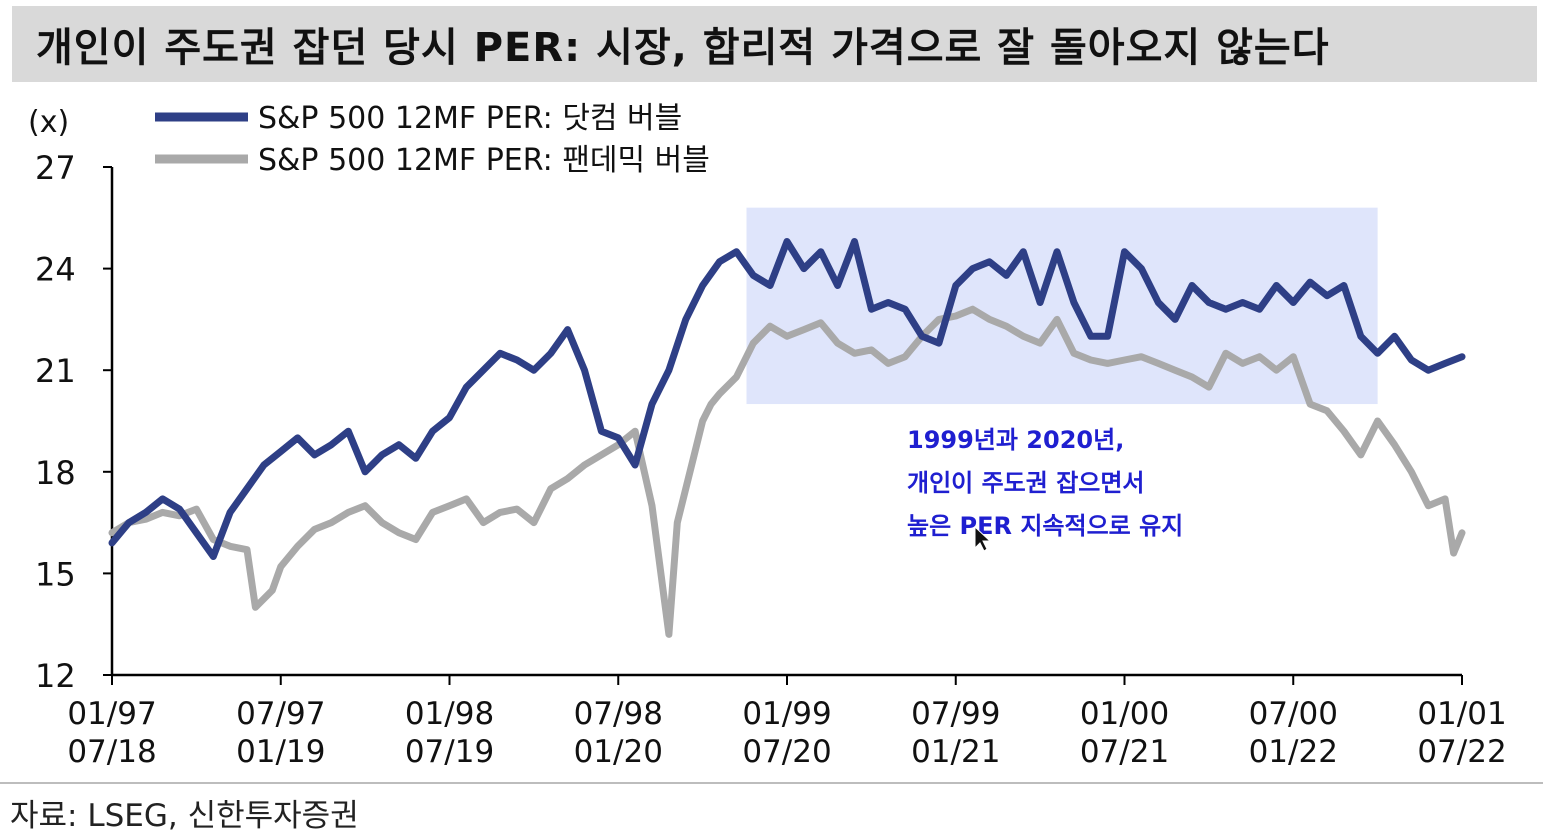 The width and height of the screenshot is (1543, 835). What do you see at coordinates (1461, 714) in the screenshot?
I see `x-tick-label-top: 01/01` at bounding box center [1461, 714].